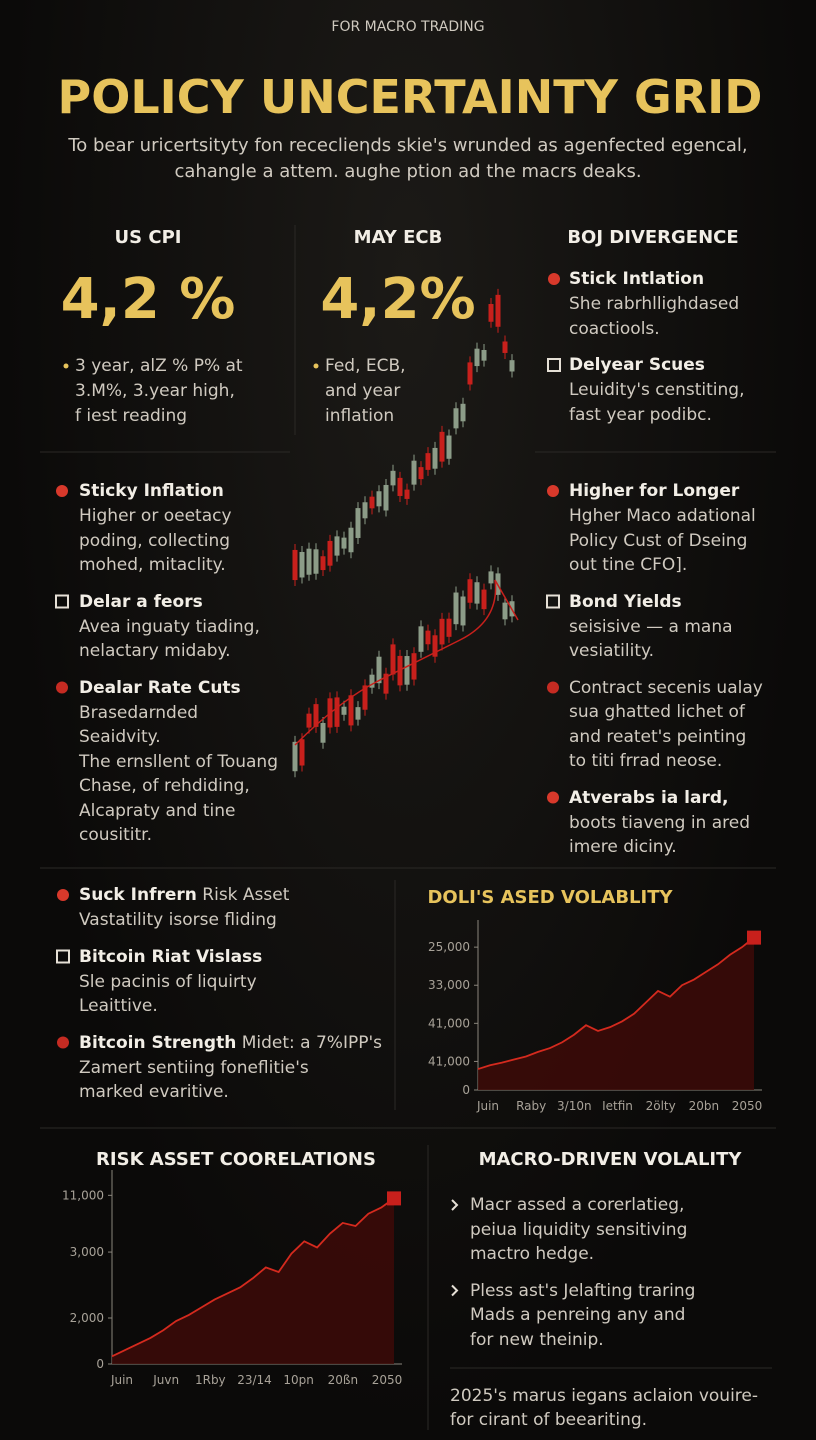 The width and height of the screenshot is (816, 1440). Describe the element at coordinates (578, 1315) in the screenshot. I see `item-text: Mads a penreing any and` at that location.